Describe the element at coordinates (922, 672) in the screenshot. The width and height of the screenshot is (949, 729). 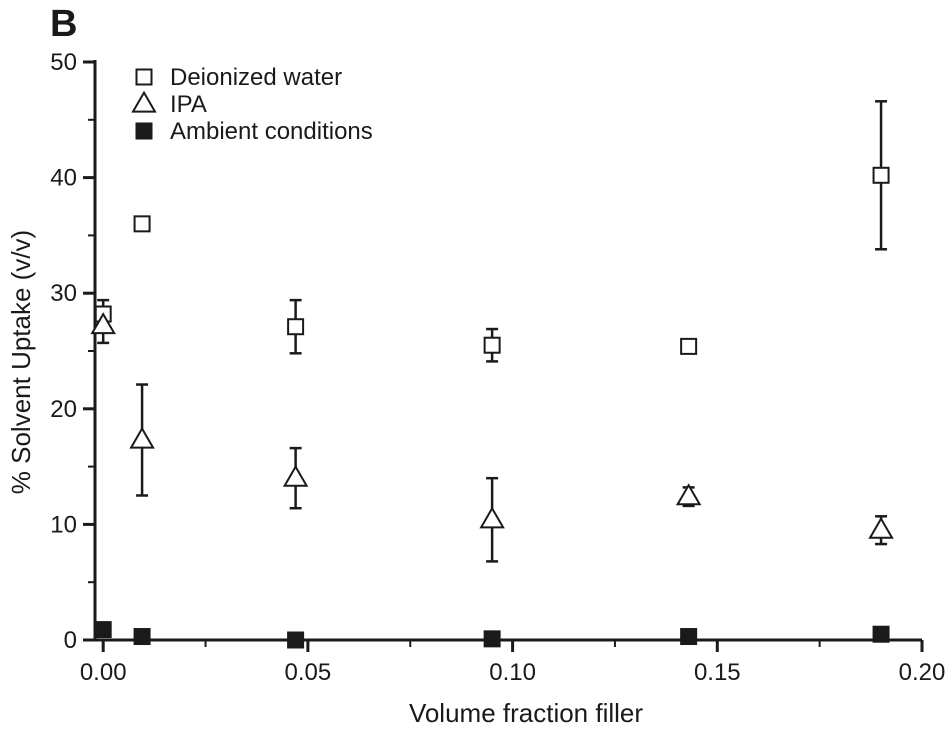
I see `x-tick-label: 0.20` at that location.